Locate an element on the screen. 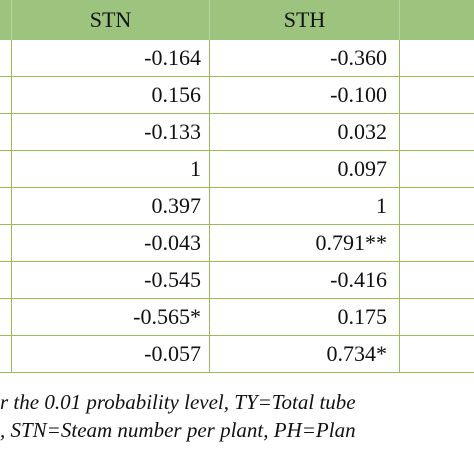 This screenshot has width=474, height=474. table-cell: -0.164 is located at coordinates (111, 58).